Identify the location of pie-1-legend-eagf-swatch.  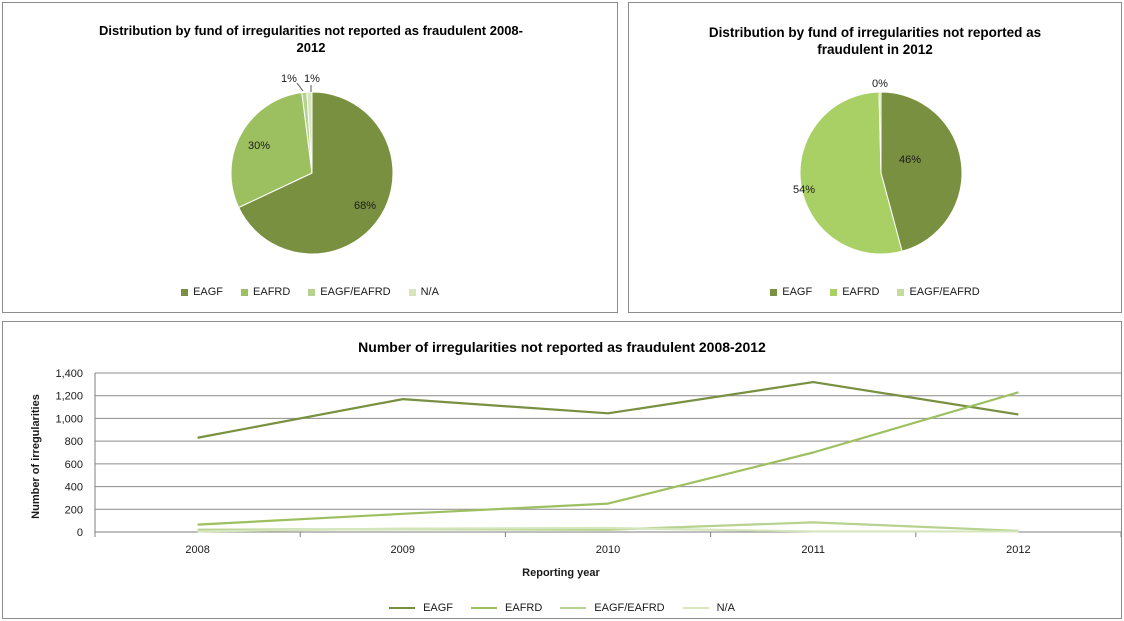
(185, 292).